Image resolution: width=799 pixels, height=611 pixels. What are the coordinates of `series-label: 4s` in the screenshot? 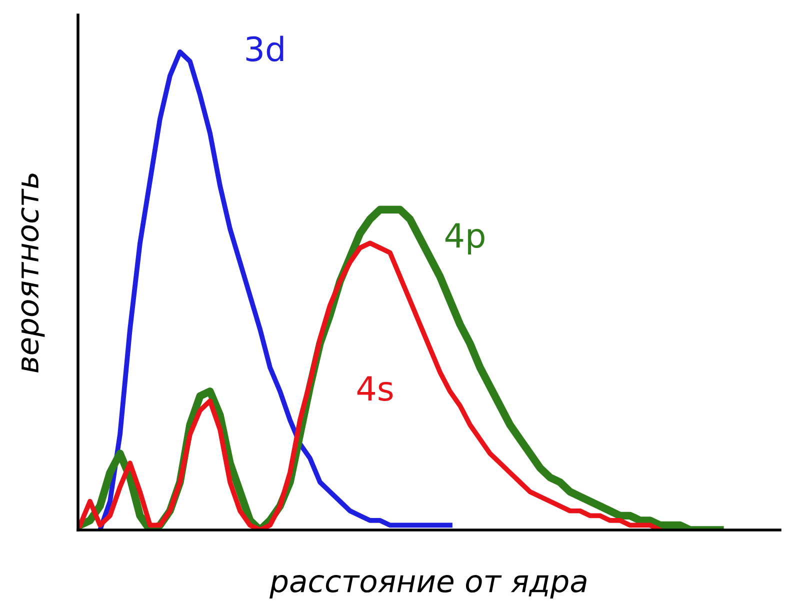 It's located at (375, 388).